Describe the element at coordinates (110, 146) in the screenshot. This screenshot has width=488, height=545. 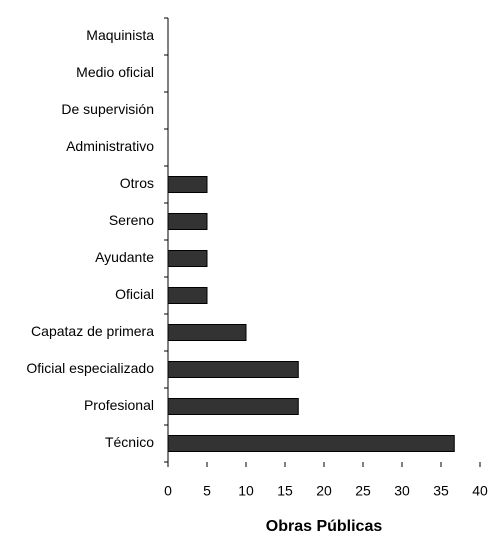
I see `y-tick-label: Administrativo` at that location.